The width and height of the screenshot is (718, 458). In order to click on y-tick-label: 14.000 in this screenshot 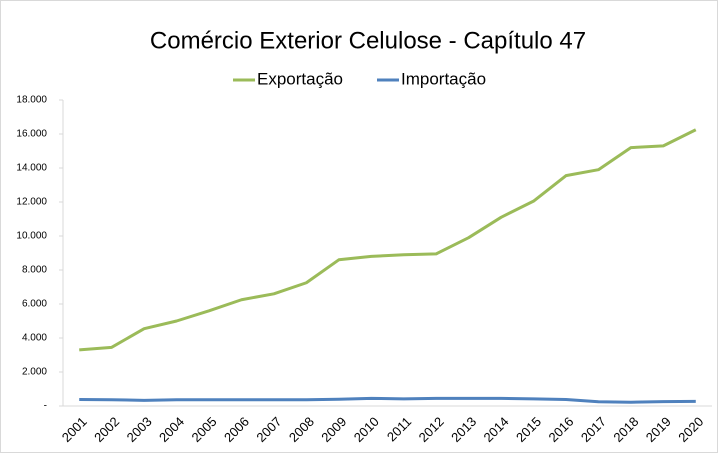, I will do `click(31, 168)`.